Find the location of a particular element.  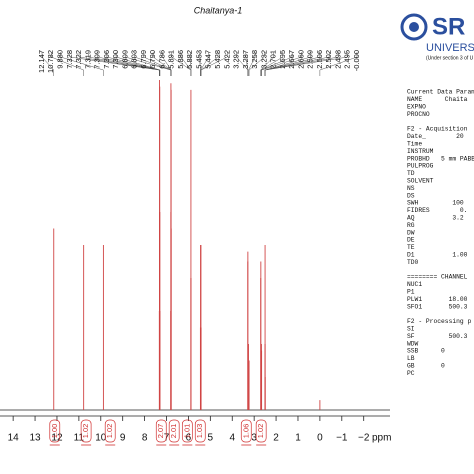

integral-label: 1.00 is located at coordinates (54, 431).